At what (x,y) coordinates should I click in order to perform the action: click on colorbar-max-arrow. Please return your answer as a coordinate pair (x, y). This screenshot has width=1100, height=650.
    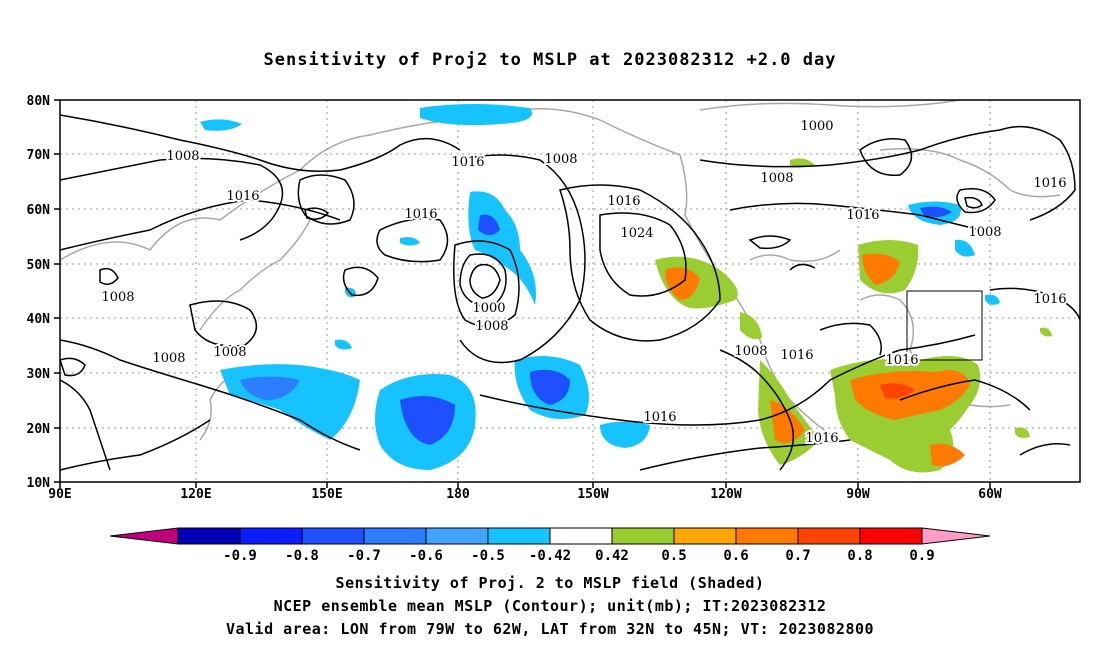
    Looking at the image, I should click on (956, 536).